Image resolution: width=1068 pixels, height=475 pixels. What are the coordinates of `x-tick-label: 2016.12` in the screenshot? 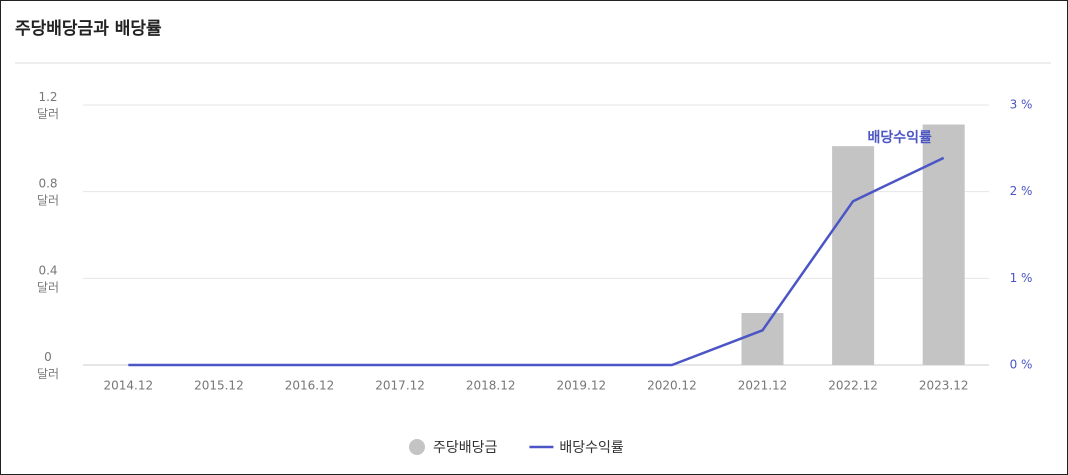 It's located at (310, 386).